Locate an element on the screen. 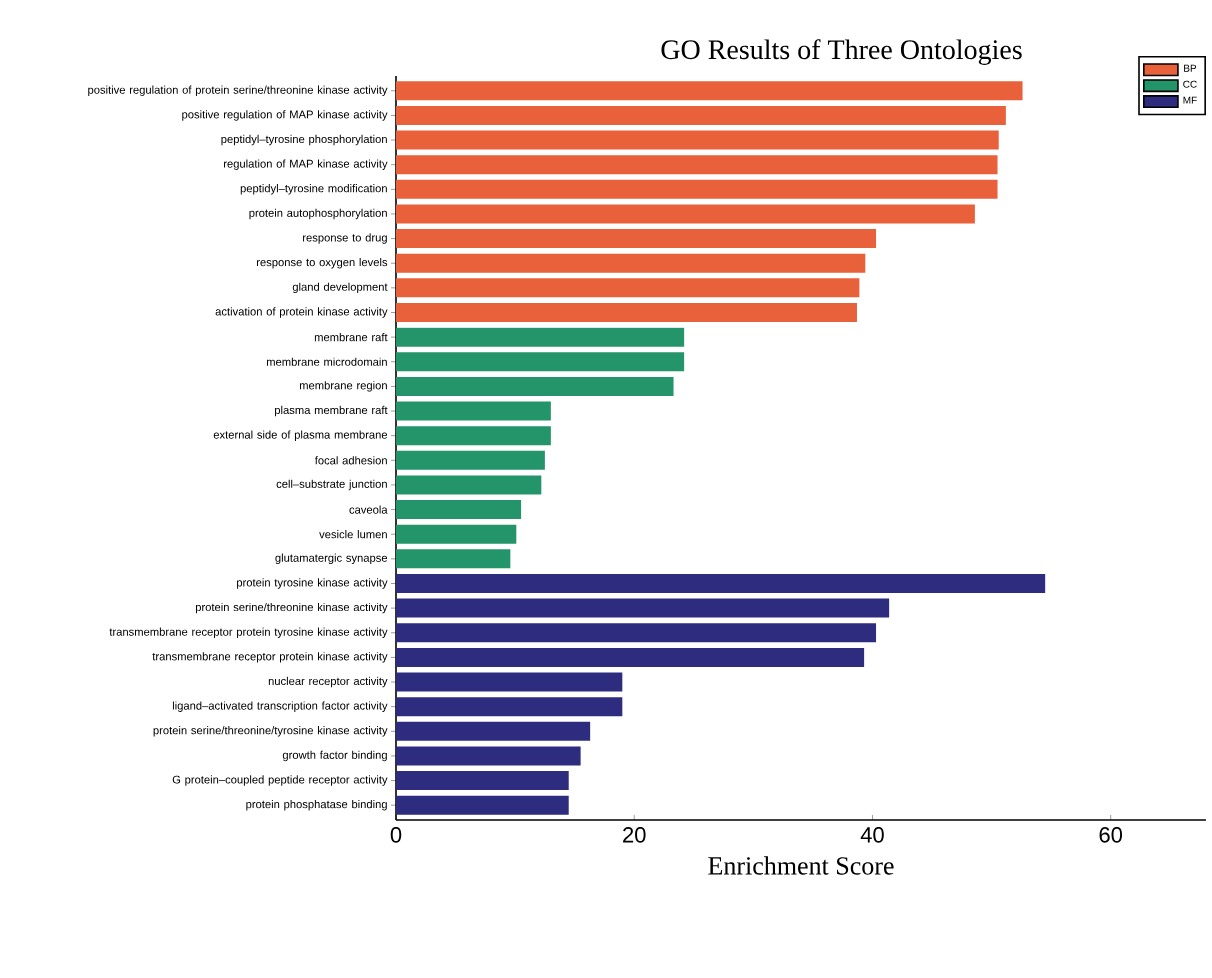  x-tick-label: 40 is located at coordinates (872, 835).